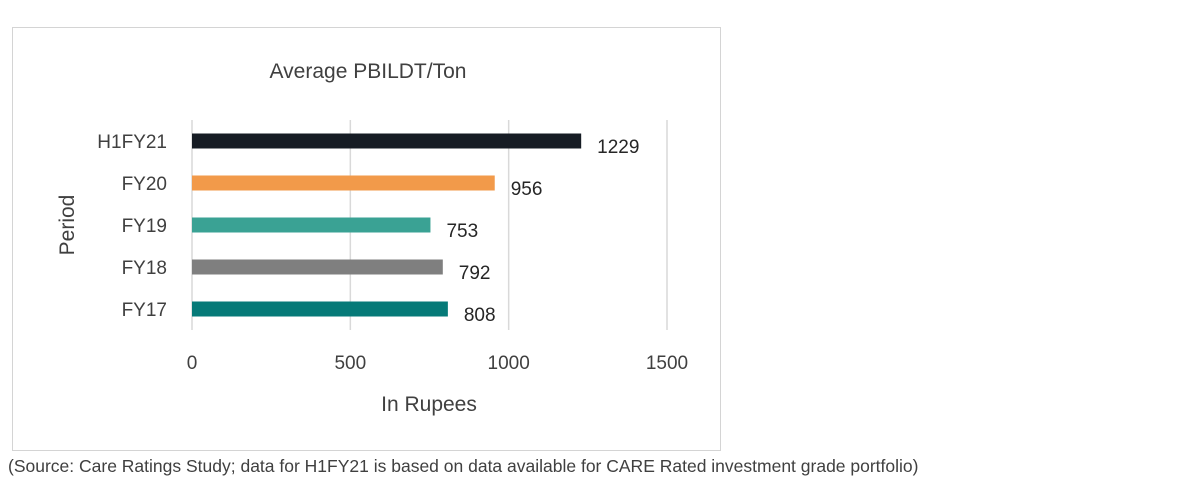  What do you see at coordinates (144, 310) in the screenshot?
I see `category-label: FY17` at bounding box center [144, 310].